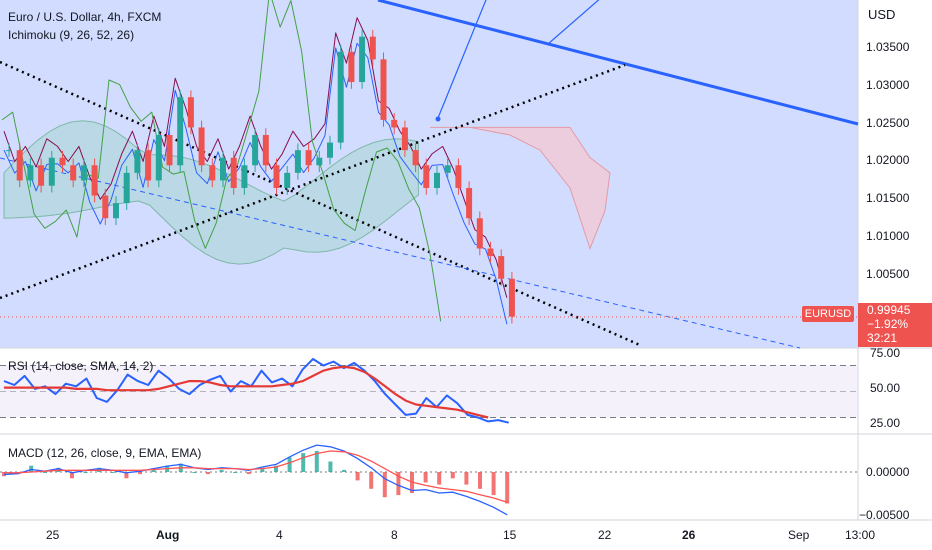 This screenshot has height=550, width=932. I want to click on price-tick-label: 1.01000, so click(888, 236).